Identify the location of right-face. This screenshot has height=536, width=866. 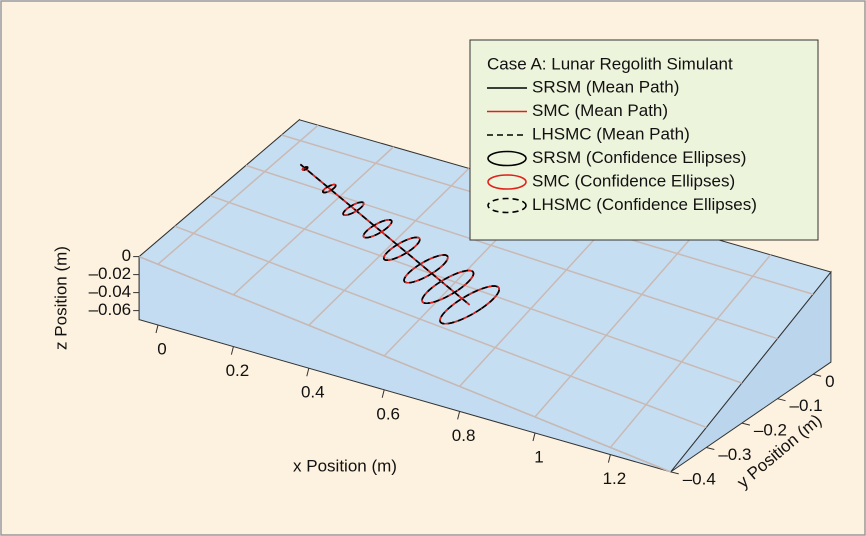
(751, 371).